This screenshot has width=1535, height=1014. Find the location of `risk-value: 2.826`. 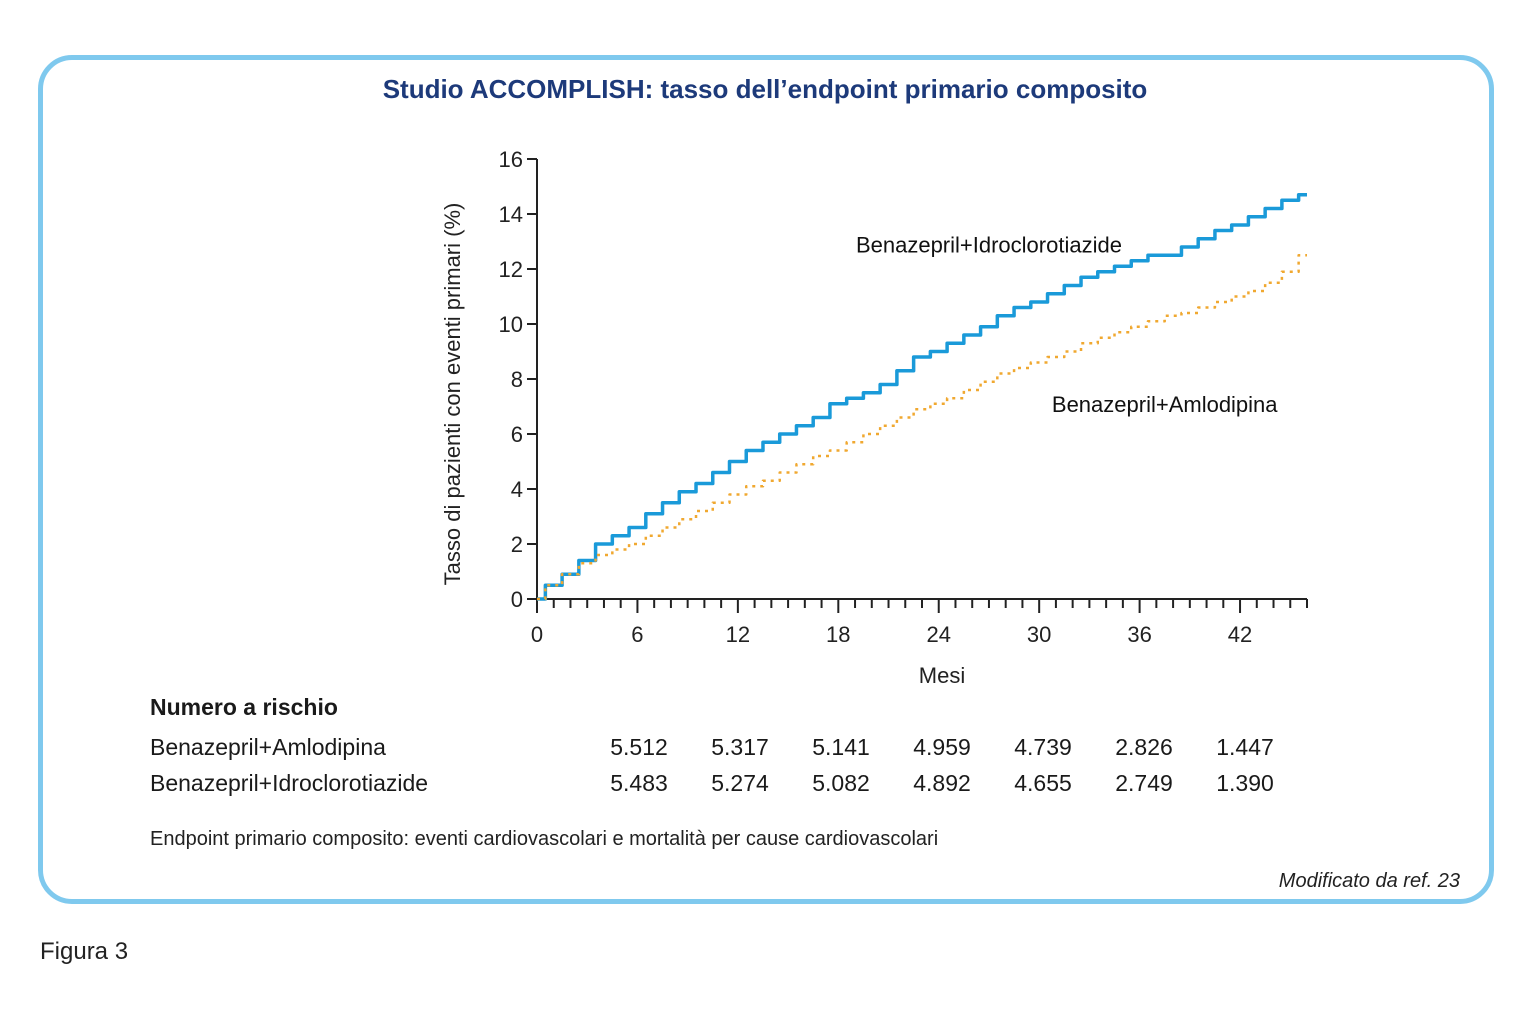

risk-value: 2.826 is located at coordinates (1144, 747).